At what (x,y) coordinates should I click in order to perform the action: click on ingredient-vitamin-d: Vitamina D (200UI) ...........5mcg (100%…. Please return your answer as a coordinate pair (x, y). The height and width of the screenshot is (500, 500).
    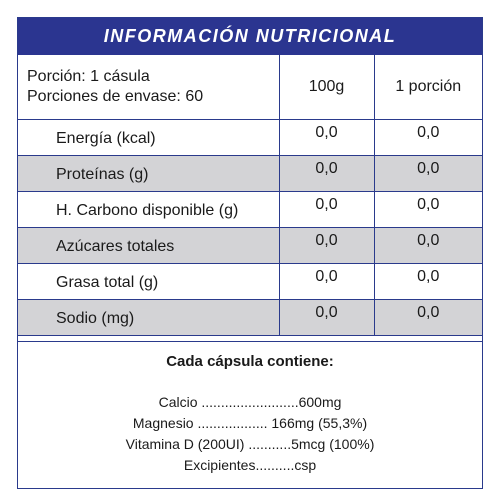
    Looking at the image, I should click on (250, 444).